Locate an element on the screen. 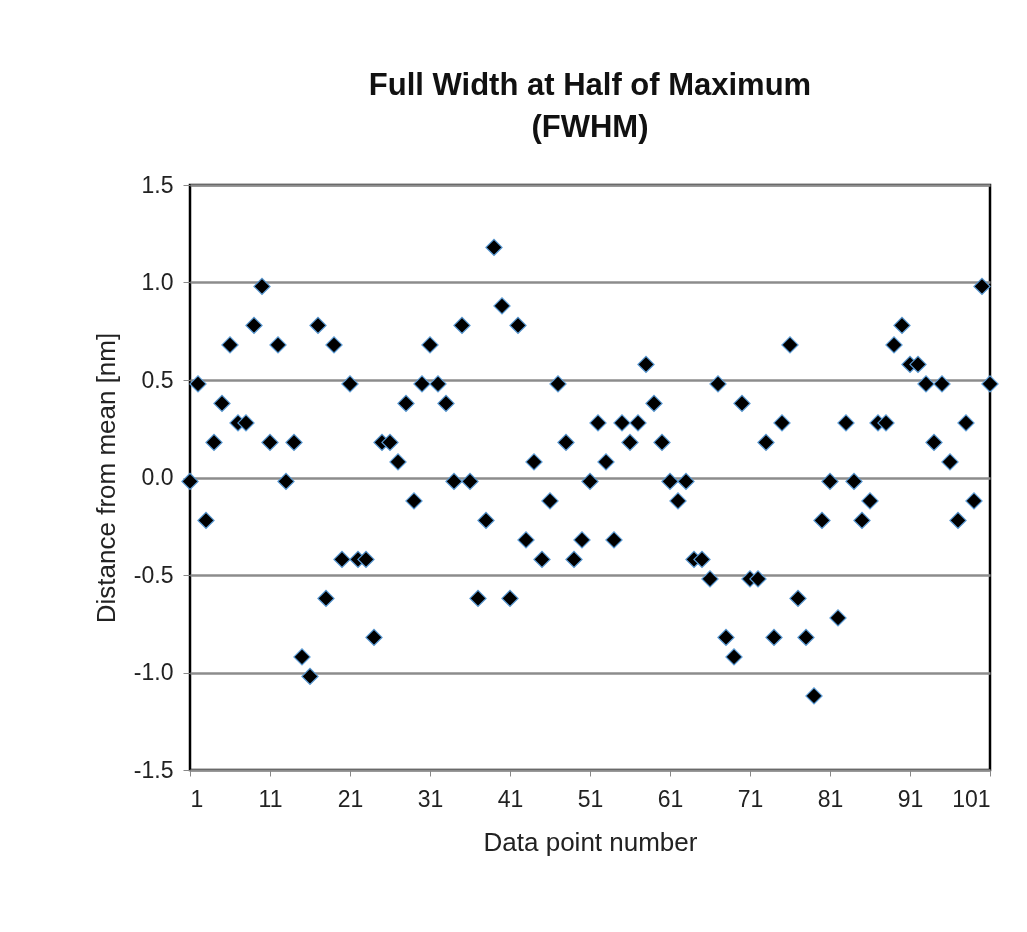 The width and height of the screenshot is (1027, 932). x-tick-label: 101 is located at coordinates (971, 798).